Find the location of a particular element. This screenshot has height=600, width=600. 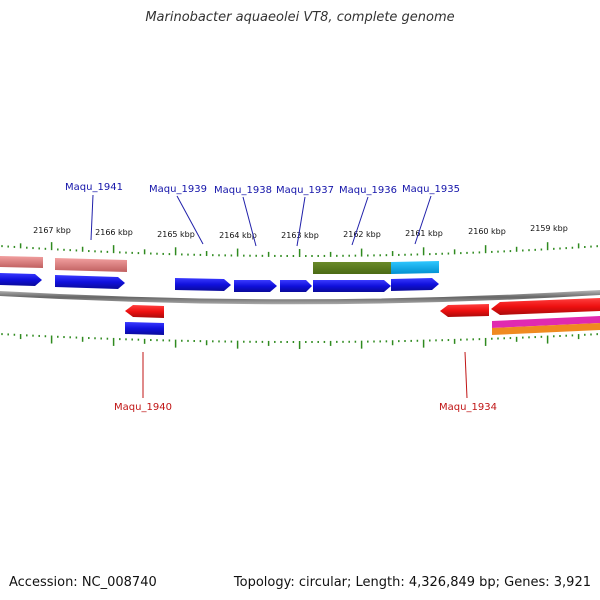

feature-blue-1940 is located at coordinates (144, 328).